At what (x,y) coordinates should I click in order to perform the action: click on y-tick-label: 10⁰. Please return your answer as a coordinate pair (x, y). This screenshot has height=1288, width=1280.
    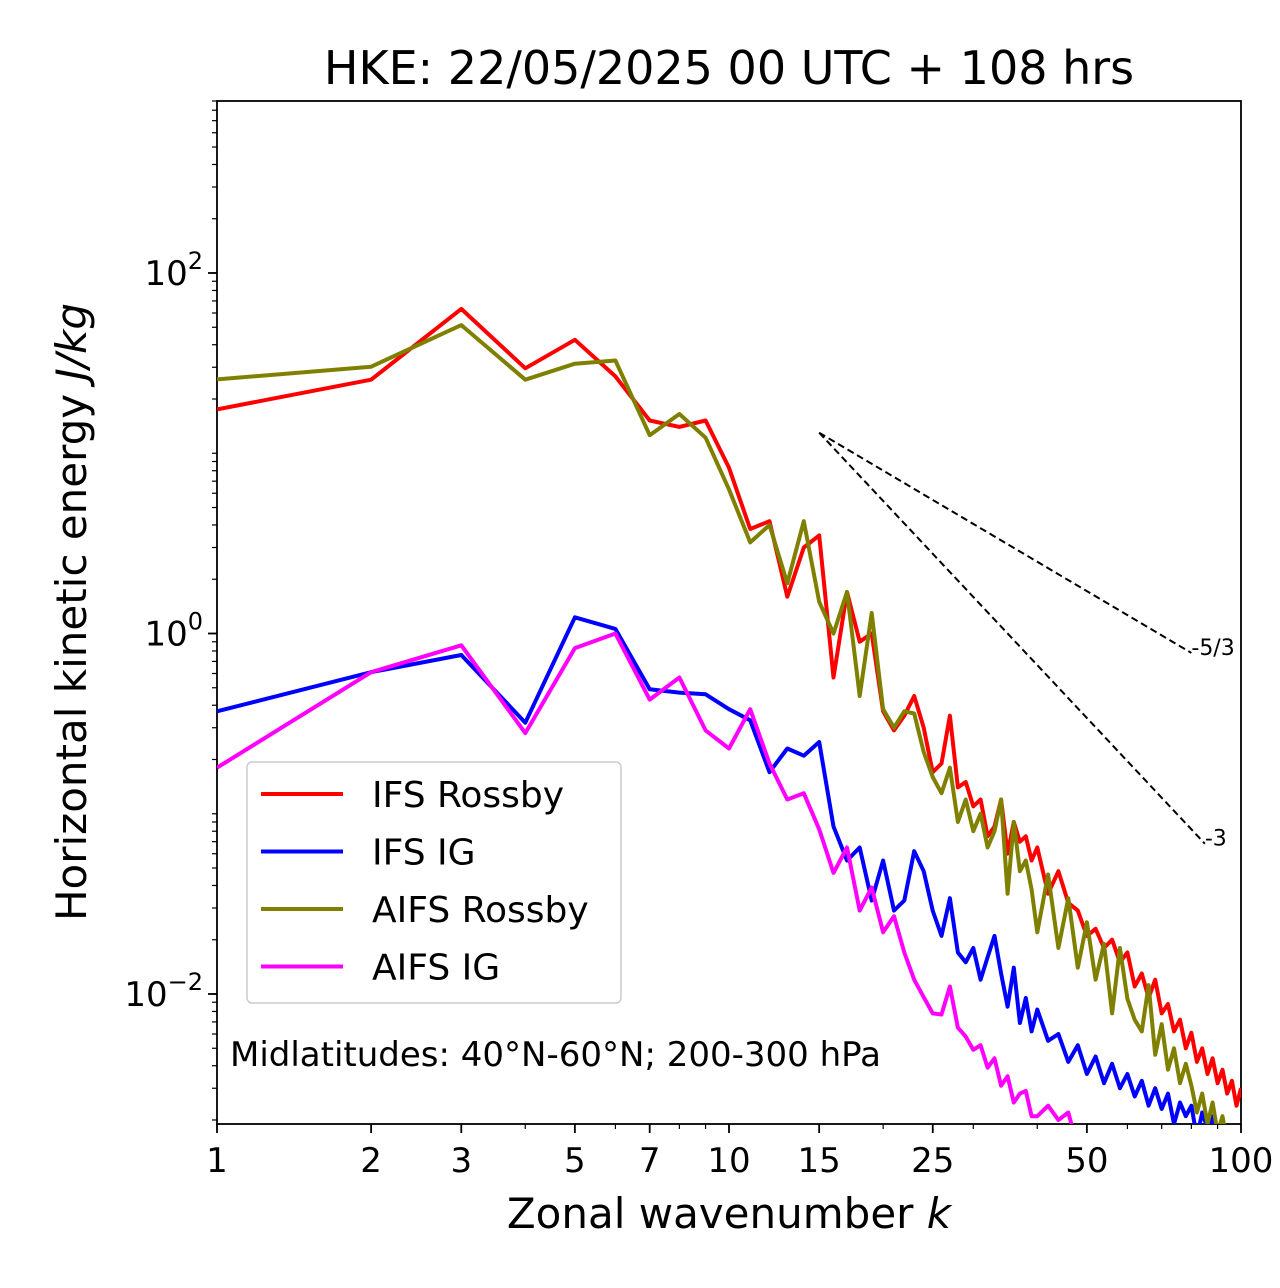
    Looking at the image, I should click on (173, 630).